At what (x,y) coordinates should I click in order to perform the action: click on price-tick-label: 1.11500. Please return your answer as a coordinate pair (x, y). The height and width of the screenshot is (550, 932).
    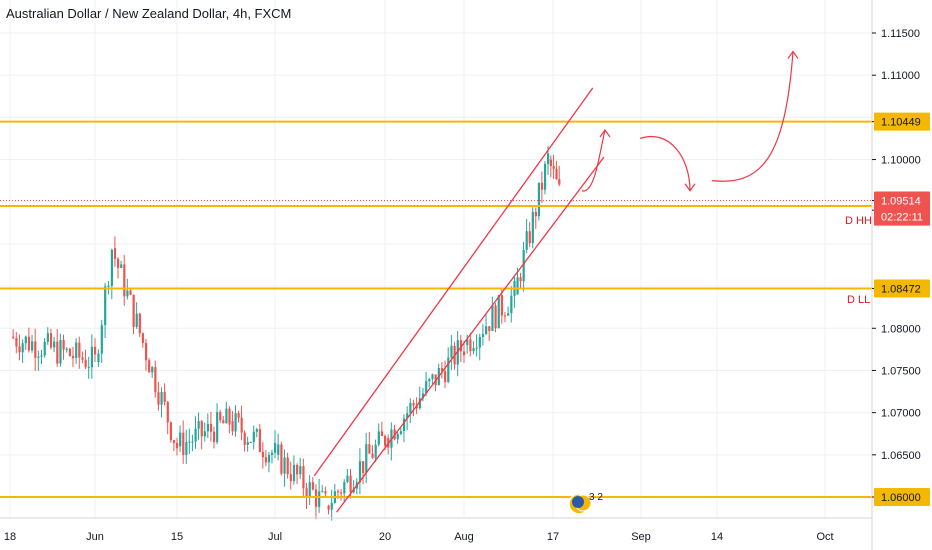
    Looking at the image, I should click on (900, 34).